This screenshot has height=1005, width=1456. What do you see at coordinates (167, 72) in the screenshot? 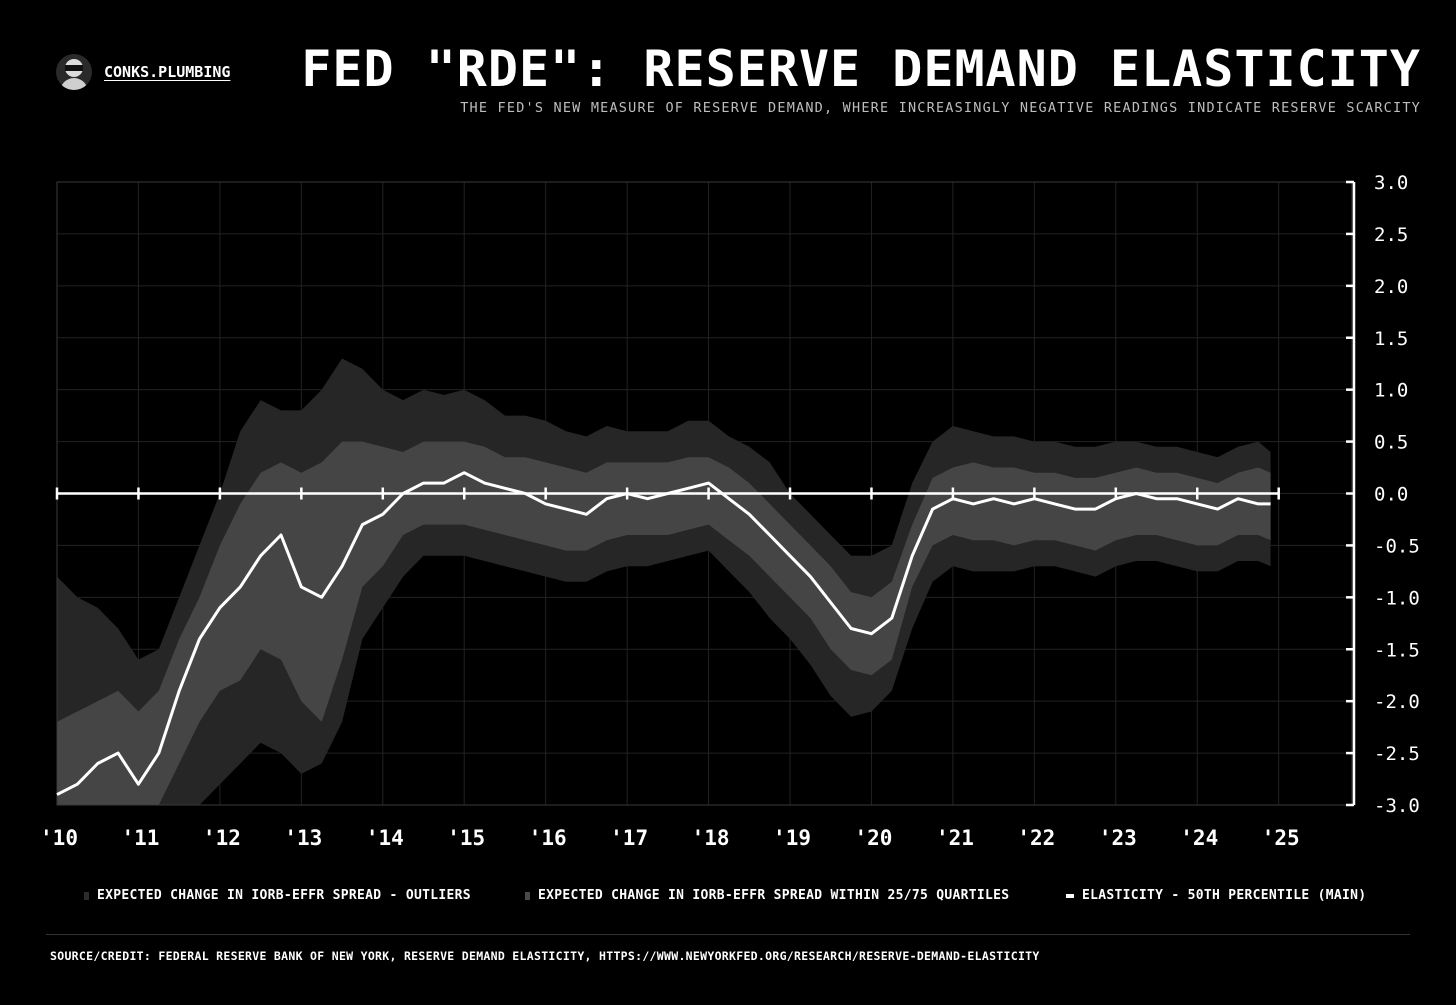
I see `brand-name: CONKS.PLUMBING` at bounding box center [167, 72].